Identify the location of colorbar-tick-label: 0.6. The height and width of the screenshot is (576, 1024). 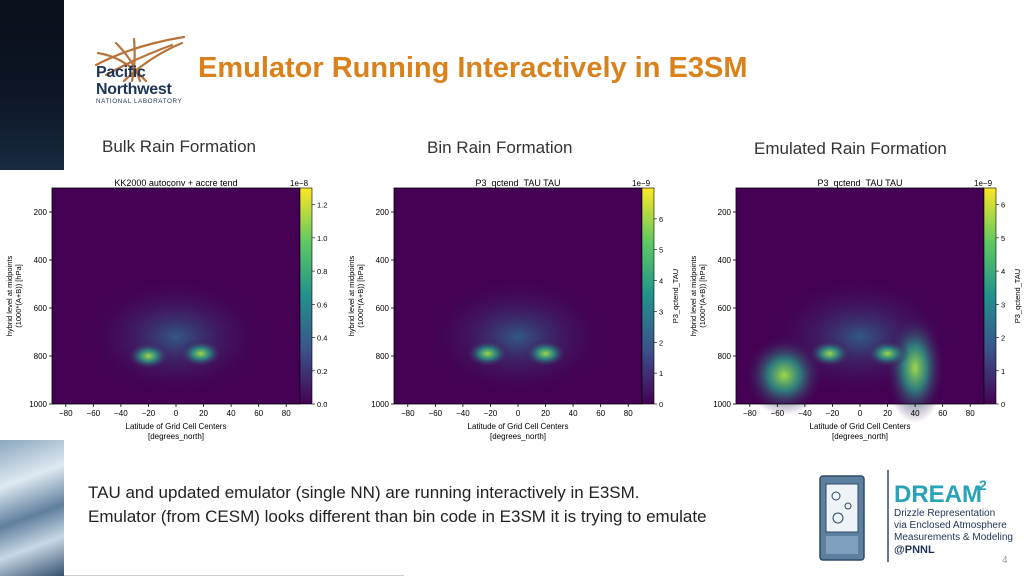
(322, 304).